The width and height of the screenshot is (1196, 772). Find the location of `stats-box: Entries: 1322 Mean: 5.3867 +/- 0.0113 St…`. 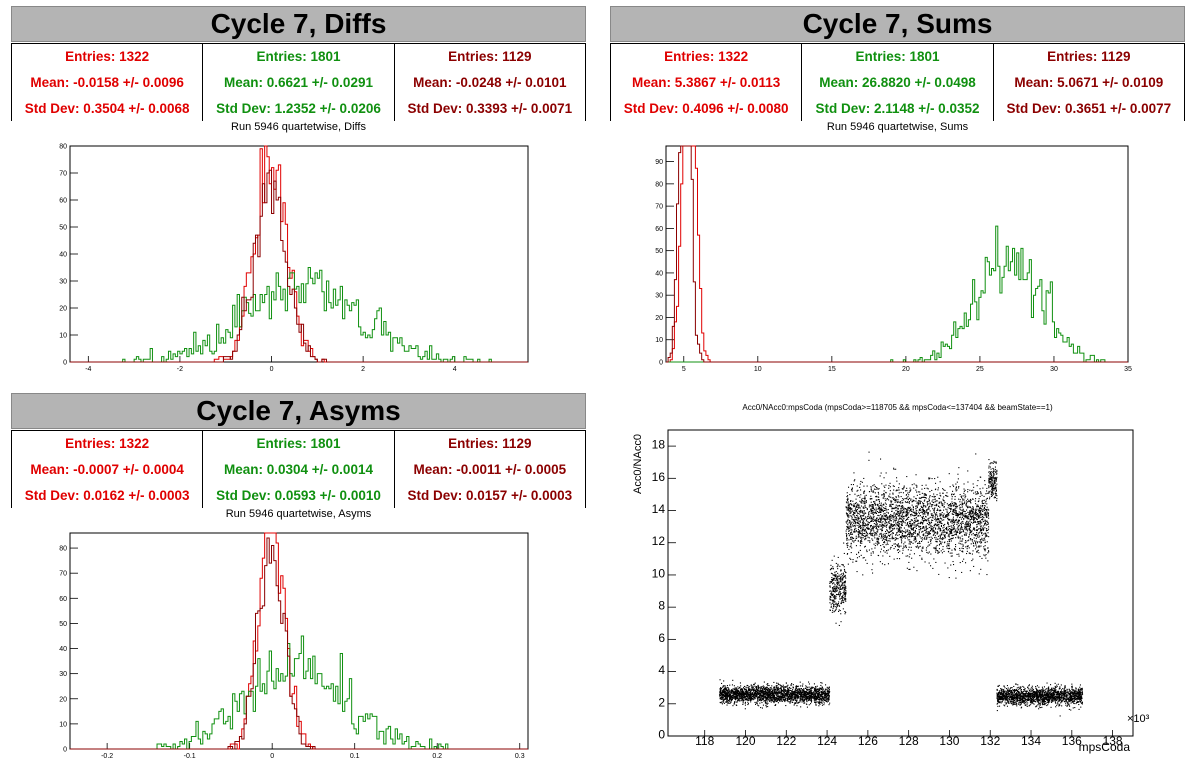

stats-box: Entries: 1322 Mean: 5.3867 +/- 0.0113 St… is located at coordinates (897, 82).